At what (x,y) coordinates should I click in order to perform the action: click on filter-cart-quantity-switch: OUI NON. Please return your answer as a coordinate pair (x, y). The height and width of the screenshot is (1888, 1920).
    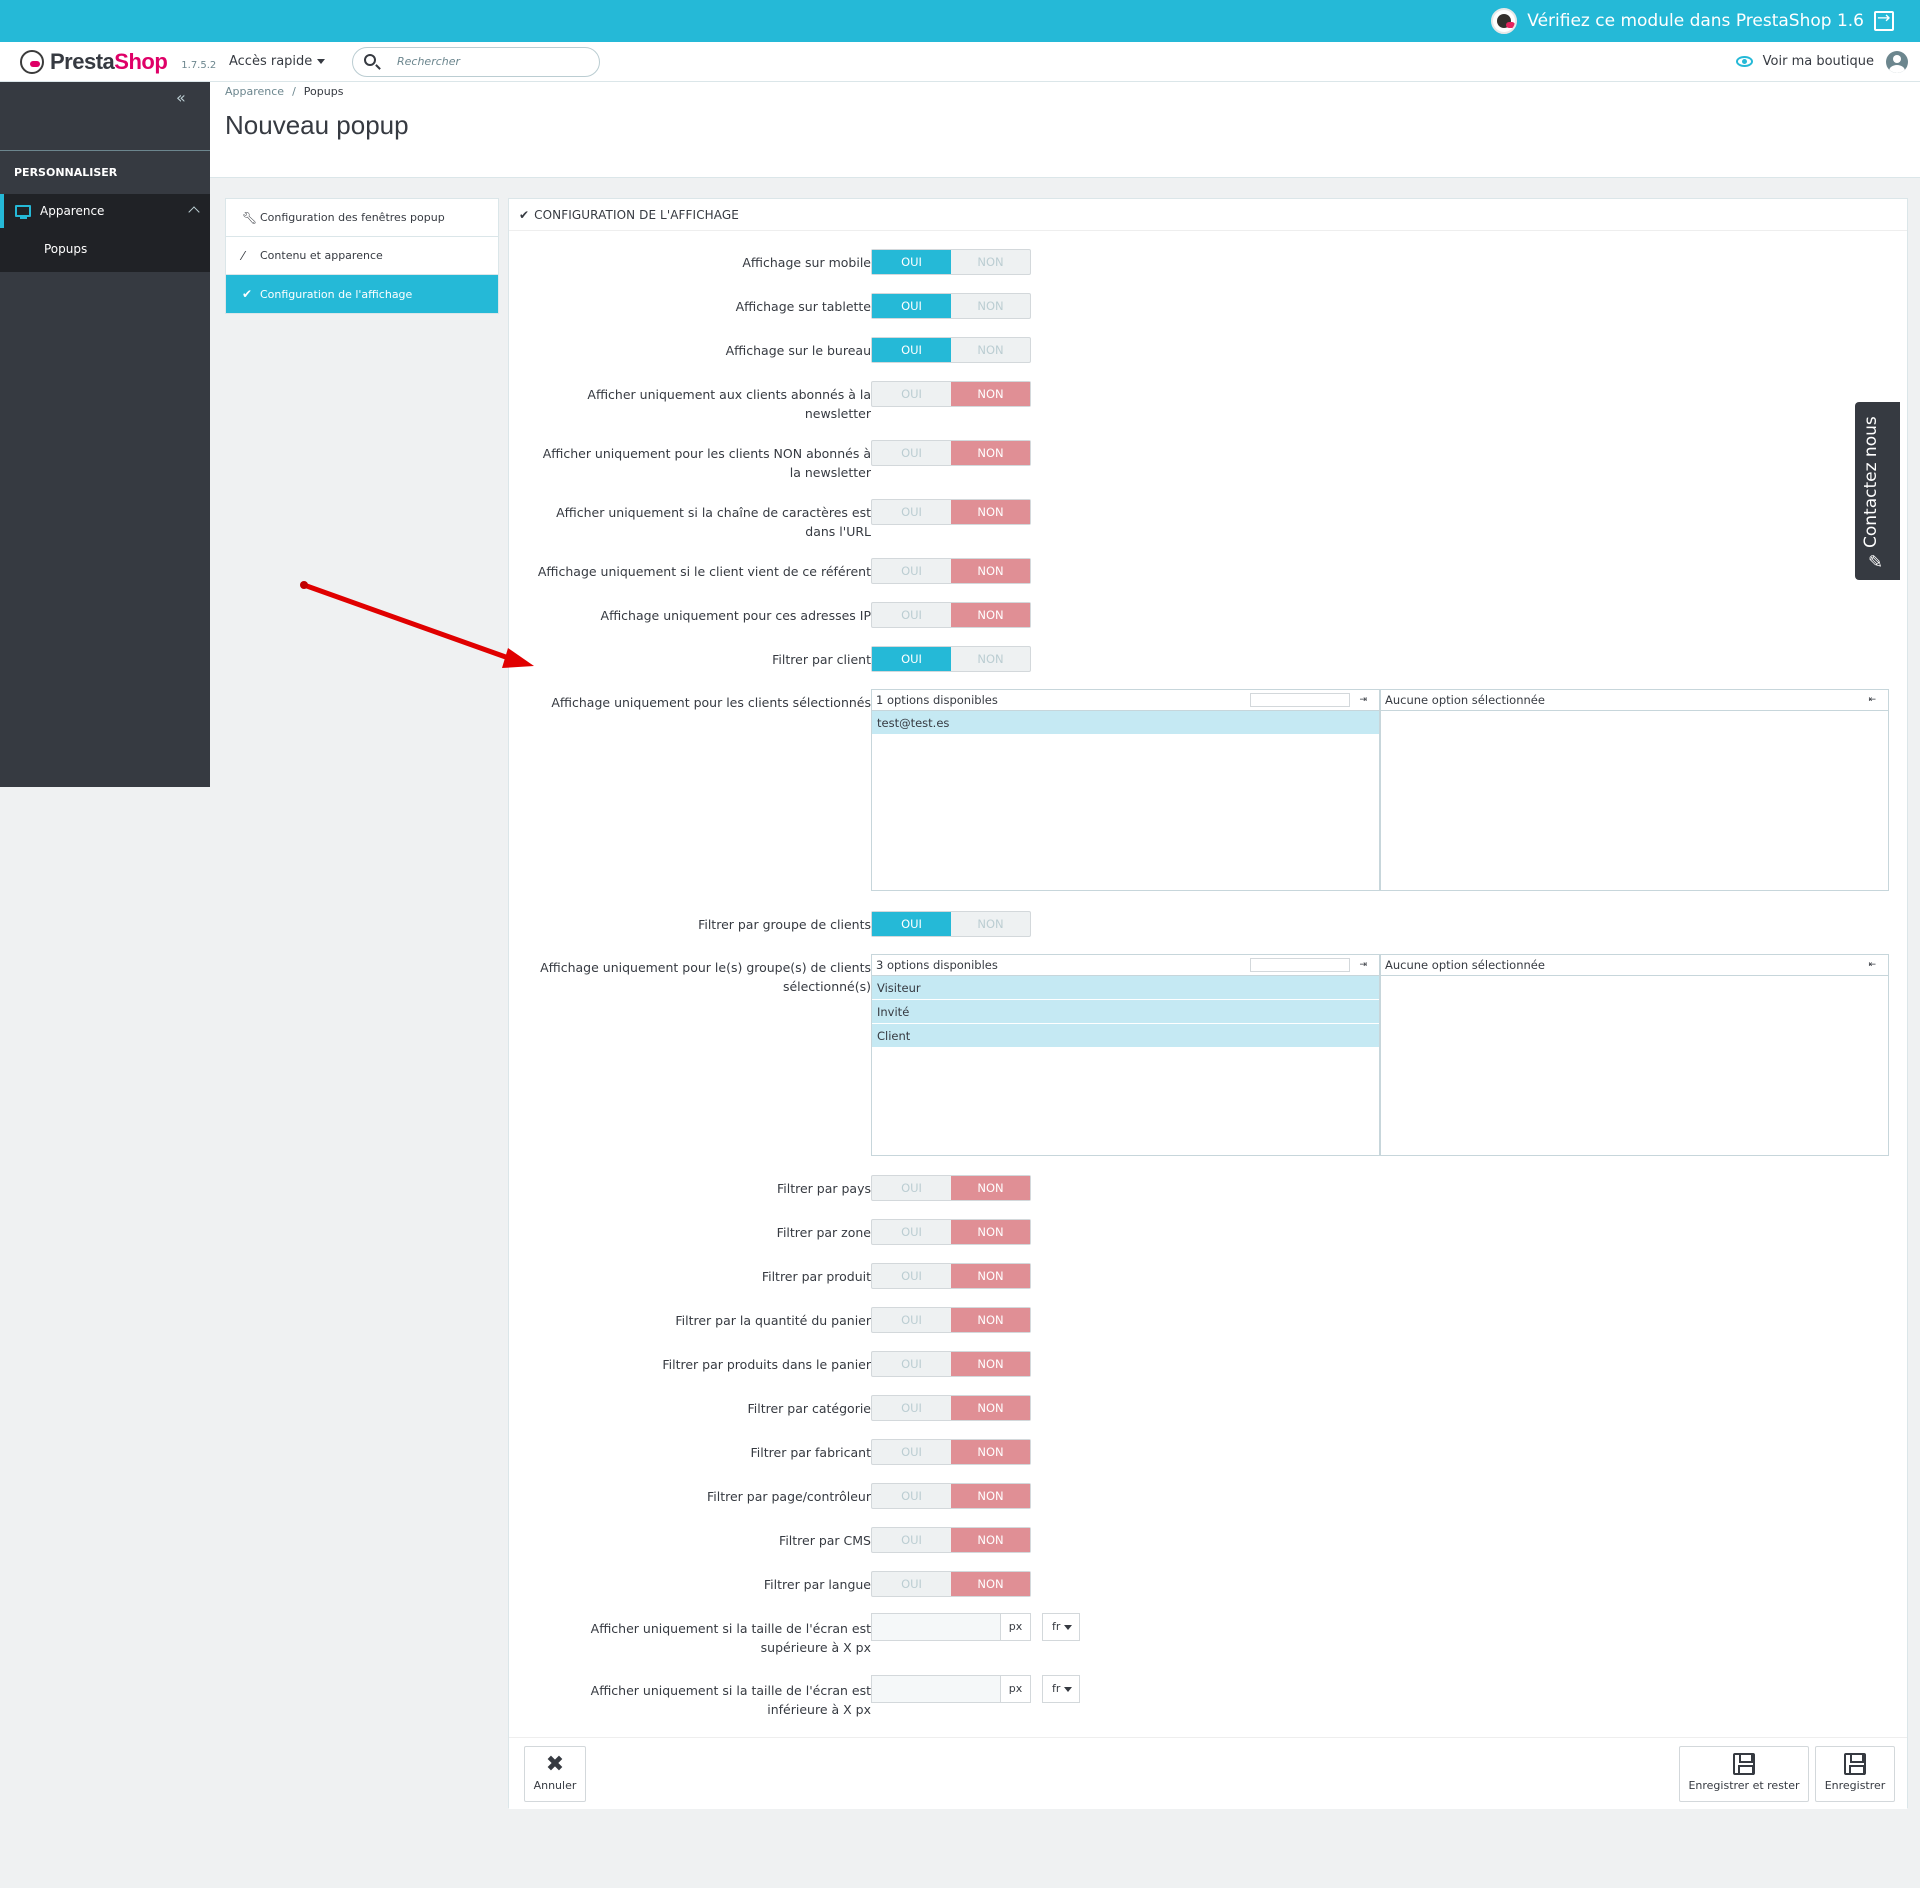
    Looking at the image, I should click on (951, 1320).